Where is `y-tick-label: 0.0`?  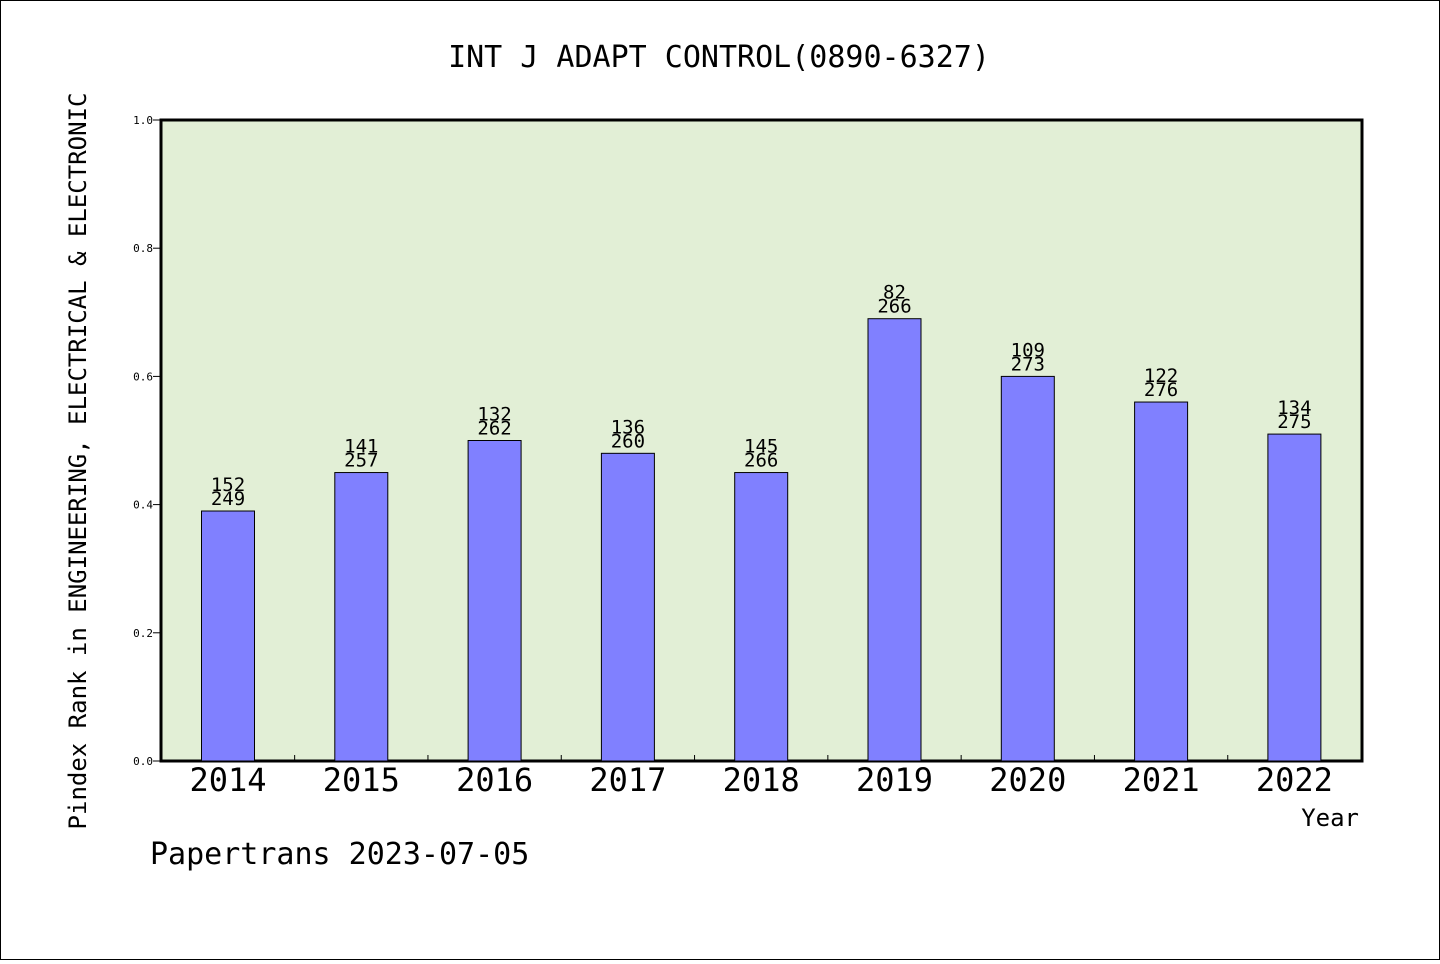 y-tick-label: 0.0 is located at coordinates (143, 761).